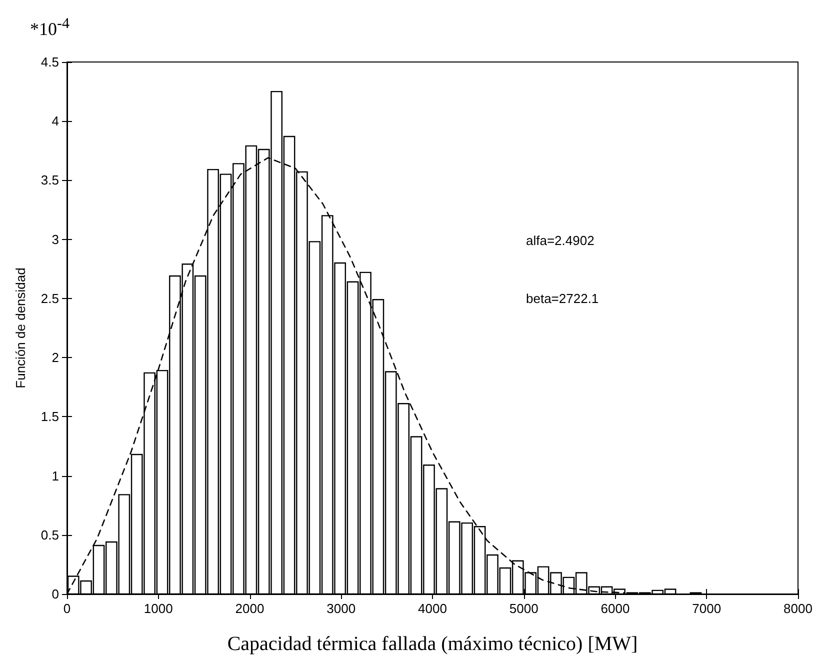  What do you see at coordinates (49, 416) in the screenshot?
I see `y-tick-label: 1.5` at bounding box center [49, 416].